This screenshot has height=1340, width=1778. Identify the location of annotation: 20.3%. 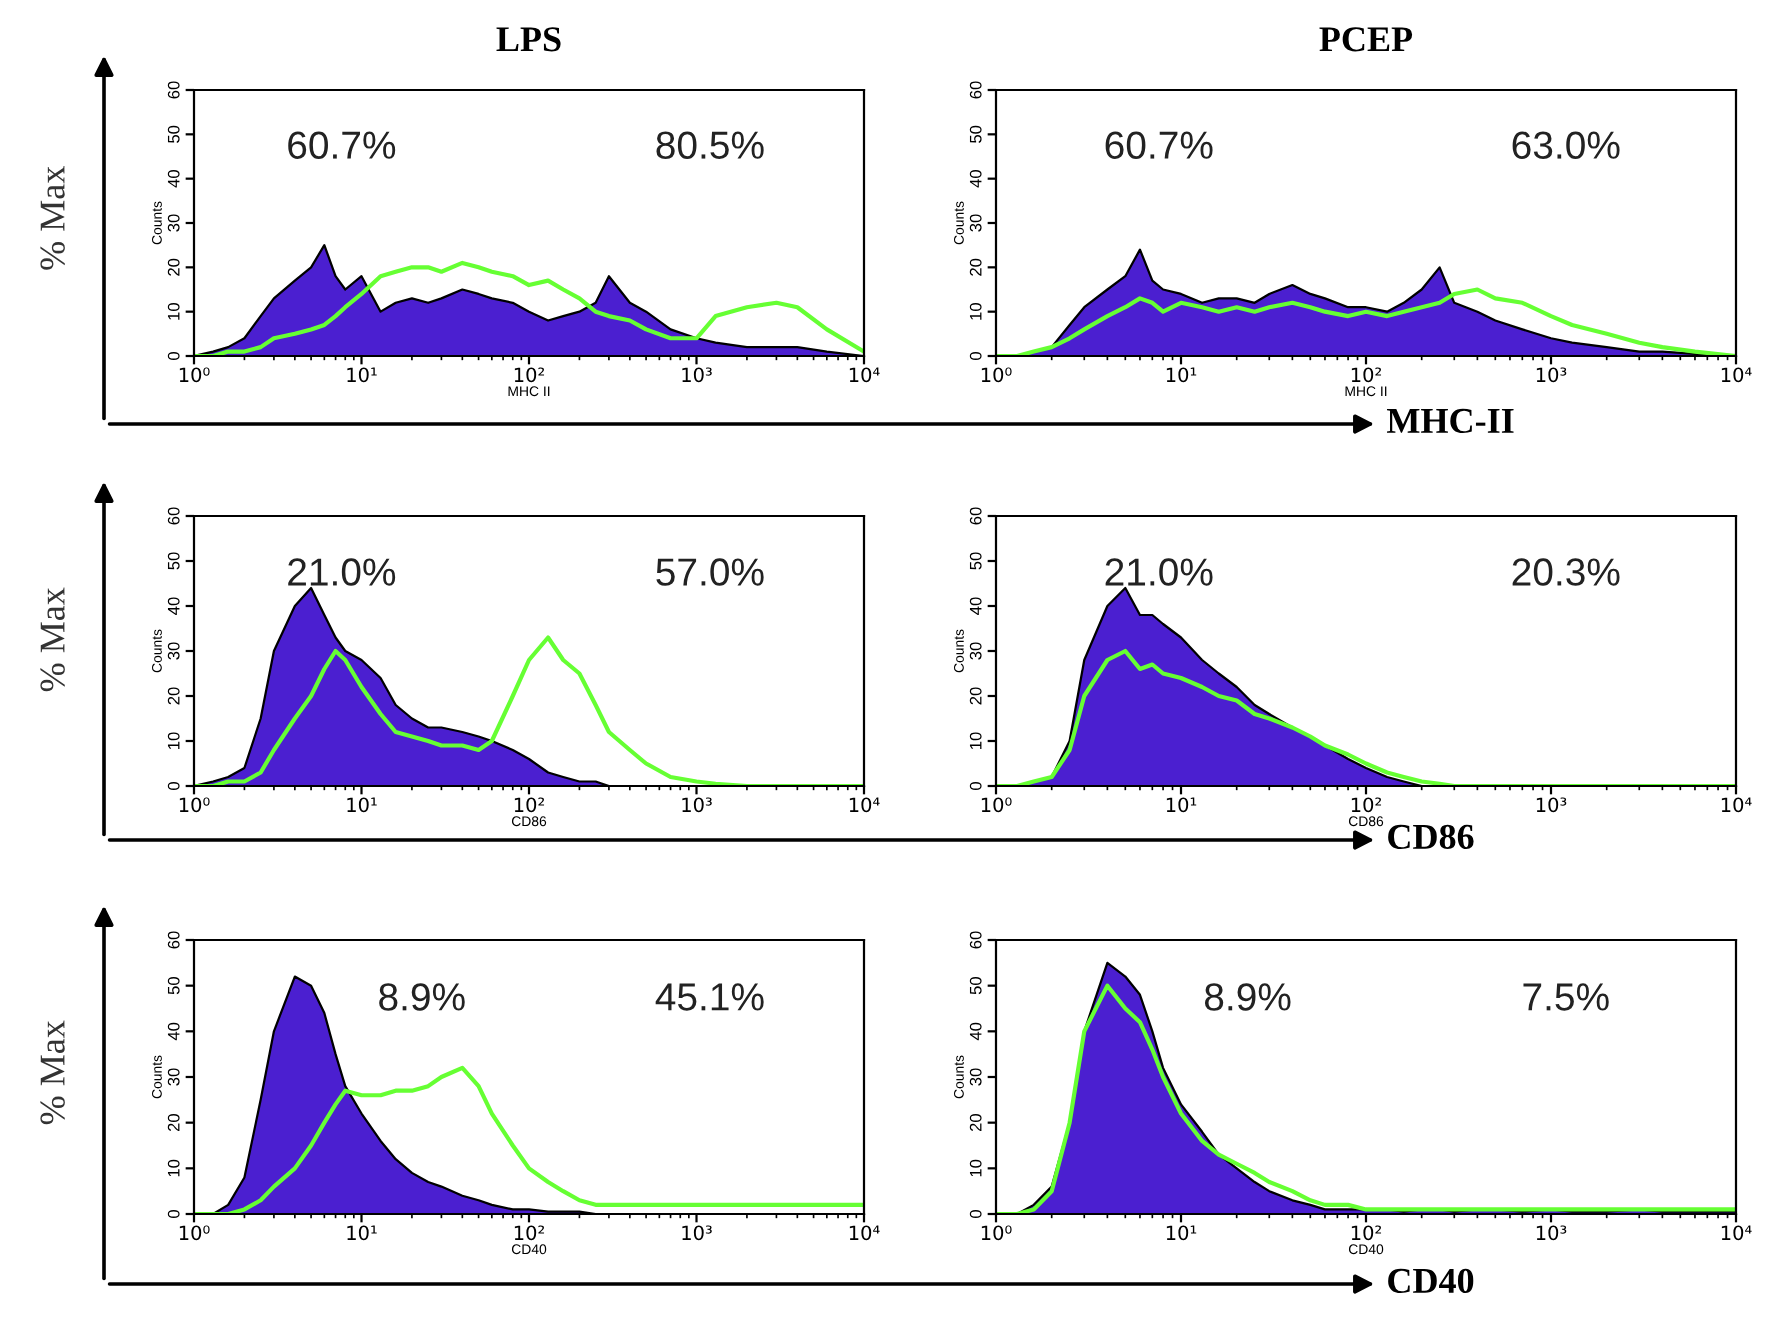
(1566, 572).